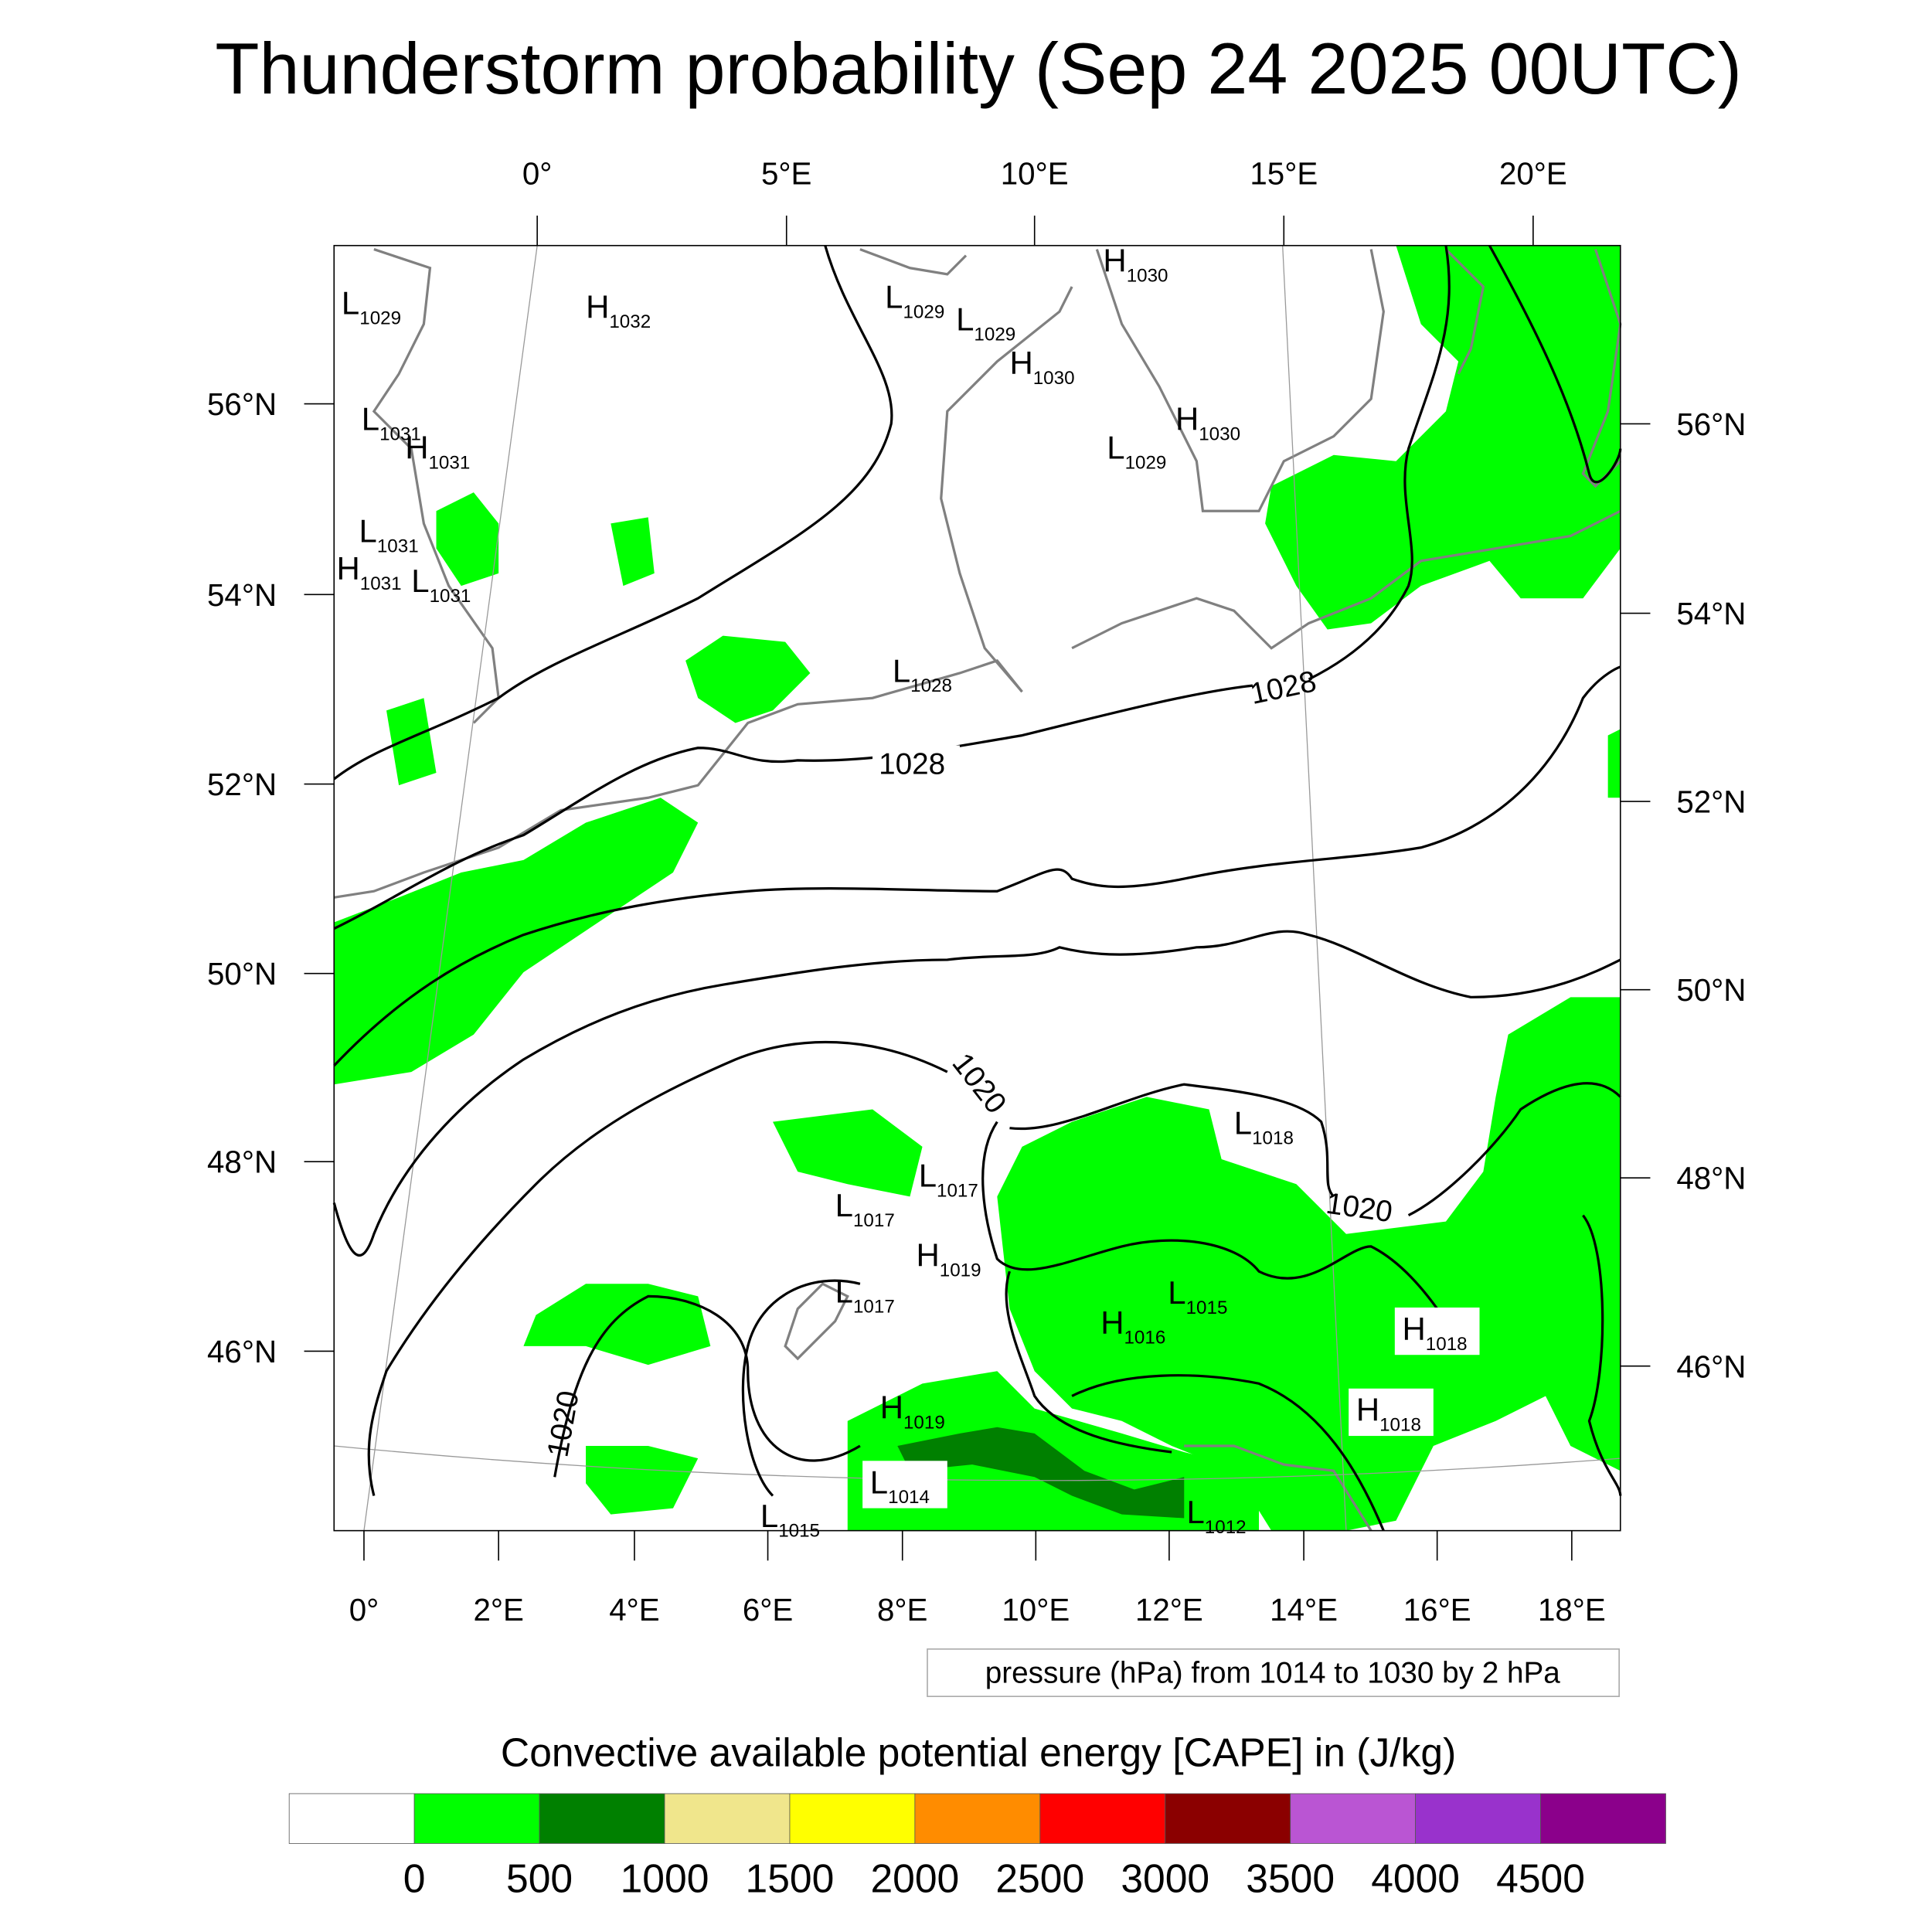 The image size is (1932, 1932). I want to click on right-lat-tick-label: 54°N, so click(1711, 613).